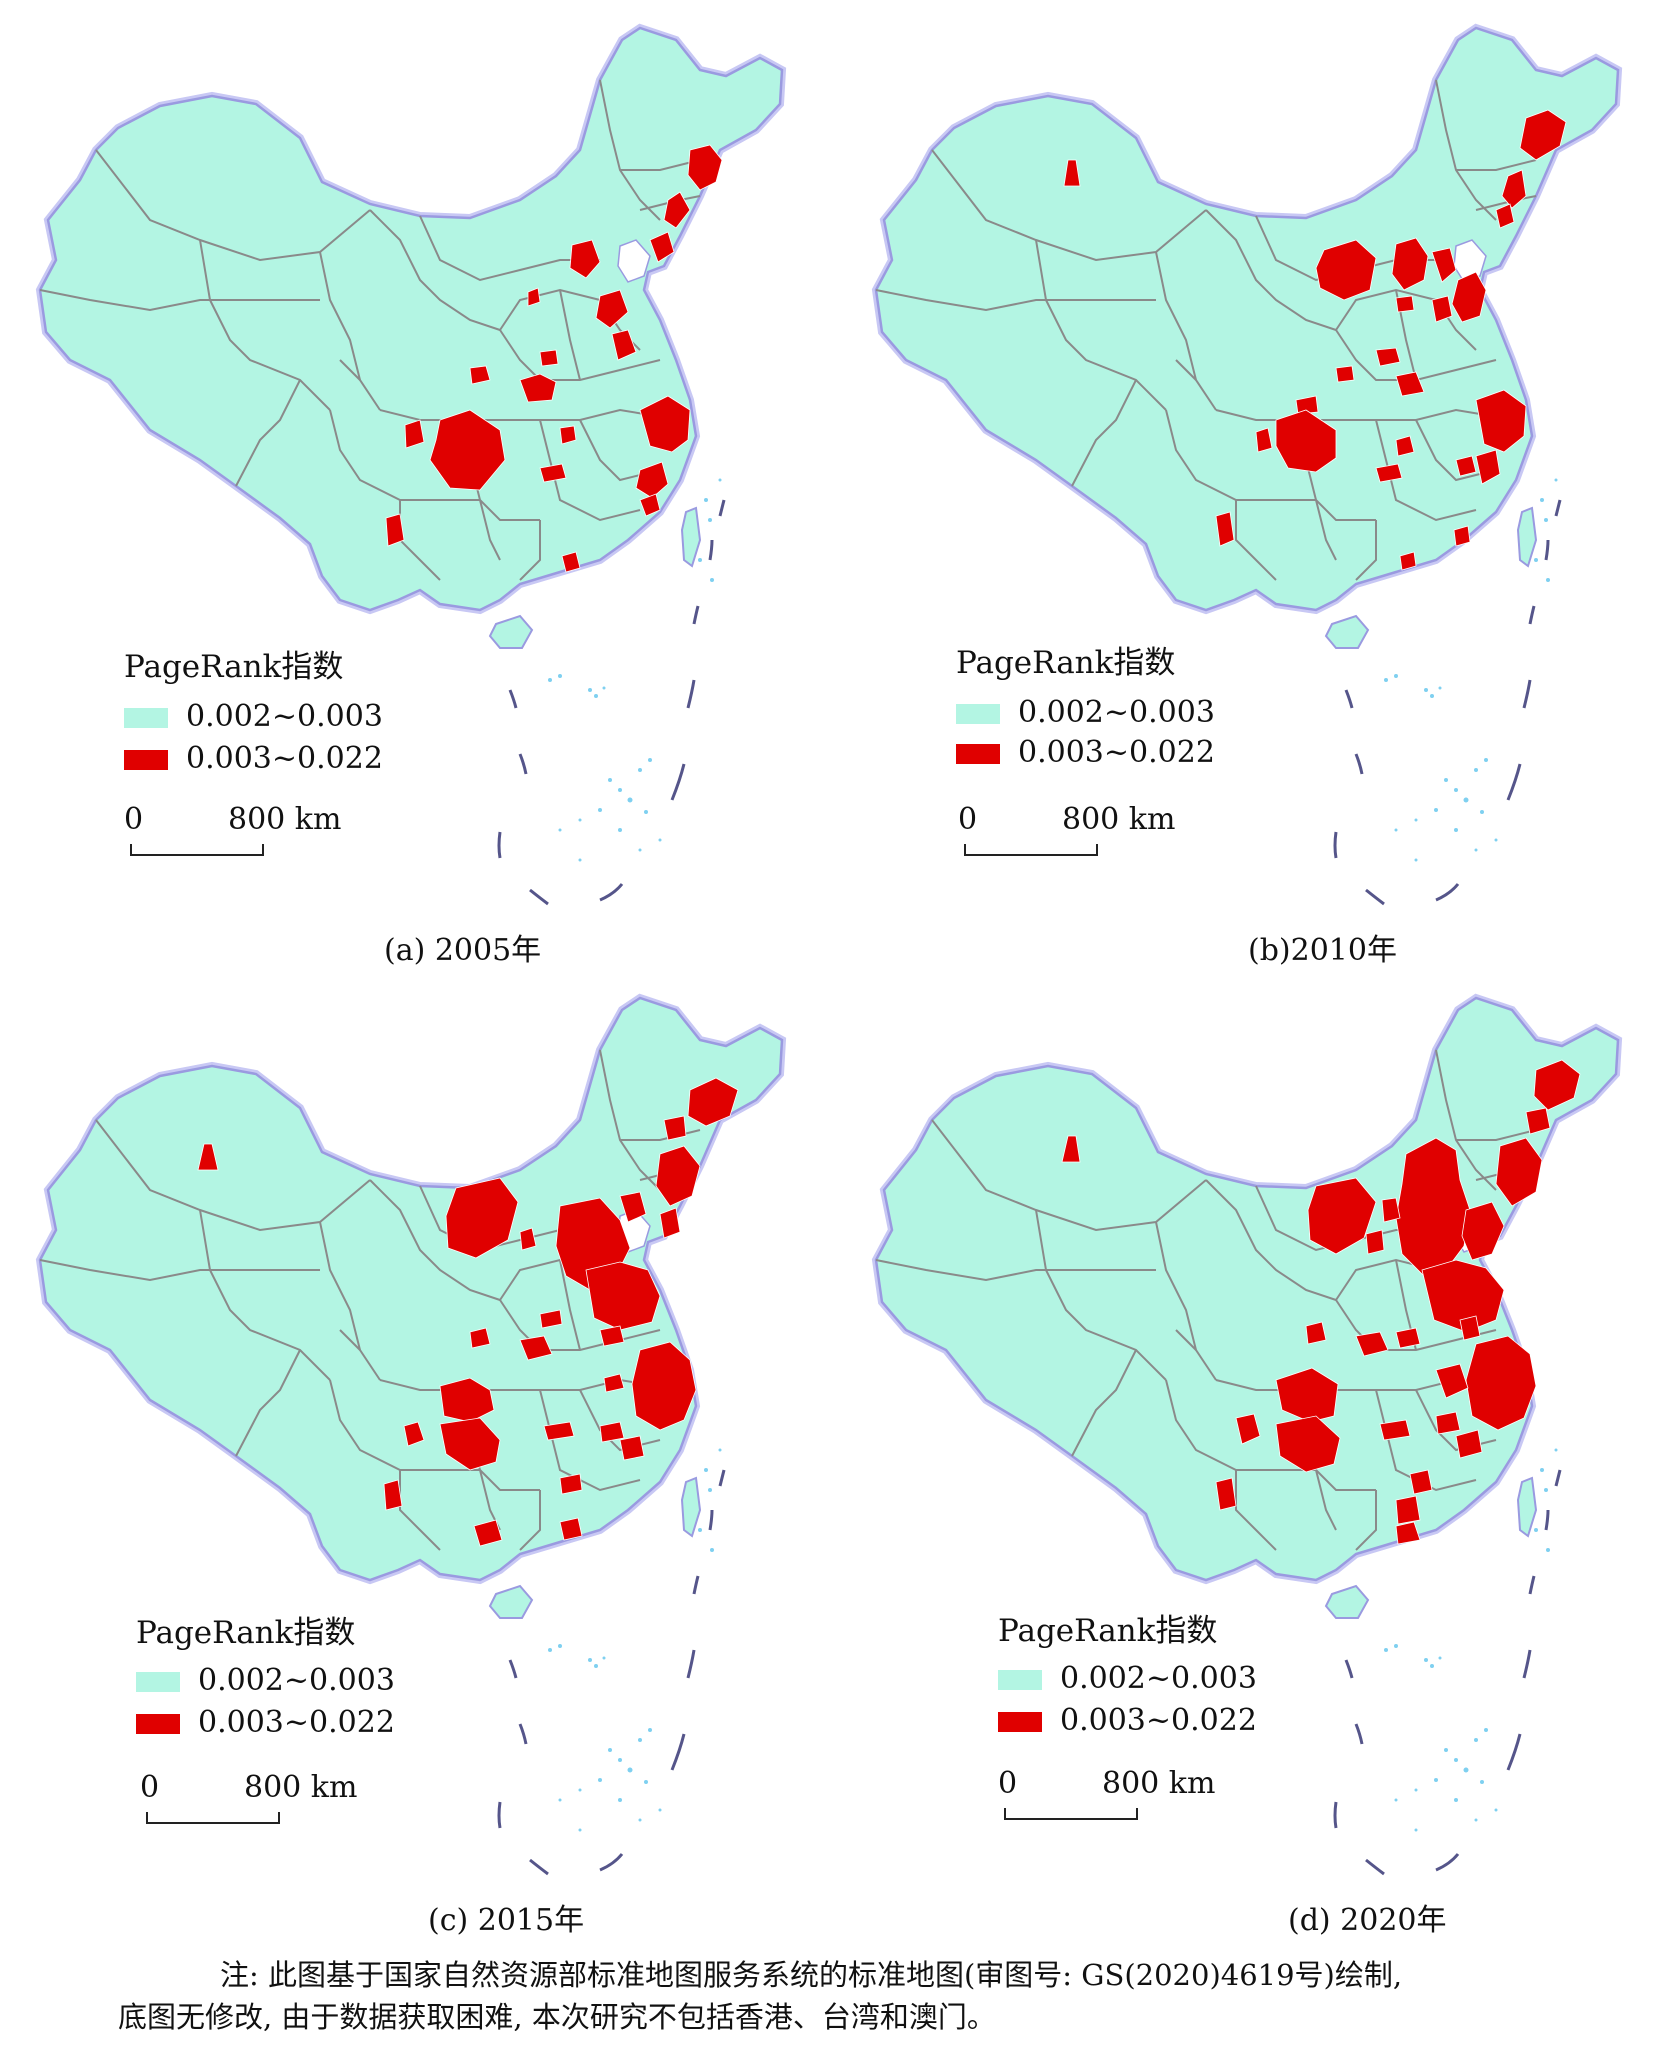 The width and height of the screenshot is (1654, 2048). What do you see at coordinates (506, 1920) in the screenshot?
I see `panel-caption: (c) 2015年` at bounding box center [506, 1920].